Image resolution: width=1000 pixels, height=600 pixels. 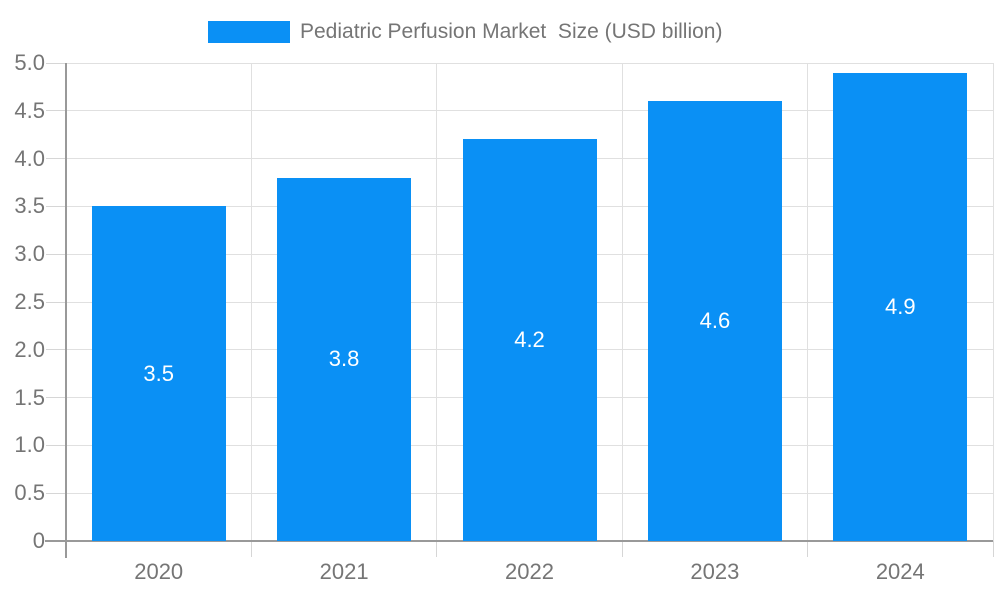 I want to click on x-tick-label: 2023, so click(x=715, y=571).